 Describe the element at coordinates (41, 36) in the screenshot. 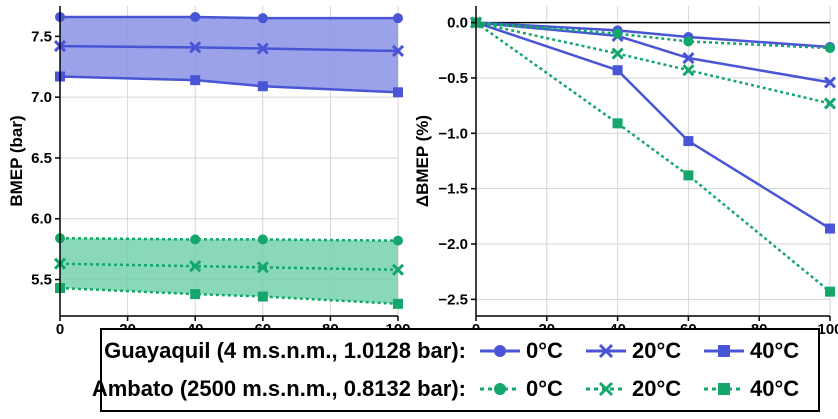

I see `y-tick-label: 7.5` at that location.